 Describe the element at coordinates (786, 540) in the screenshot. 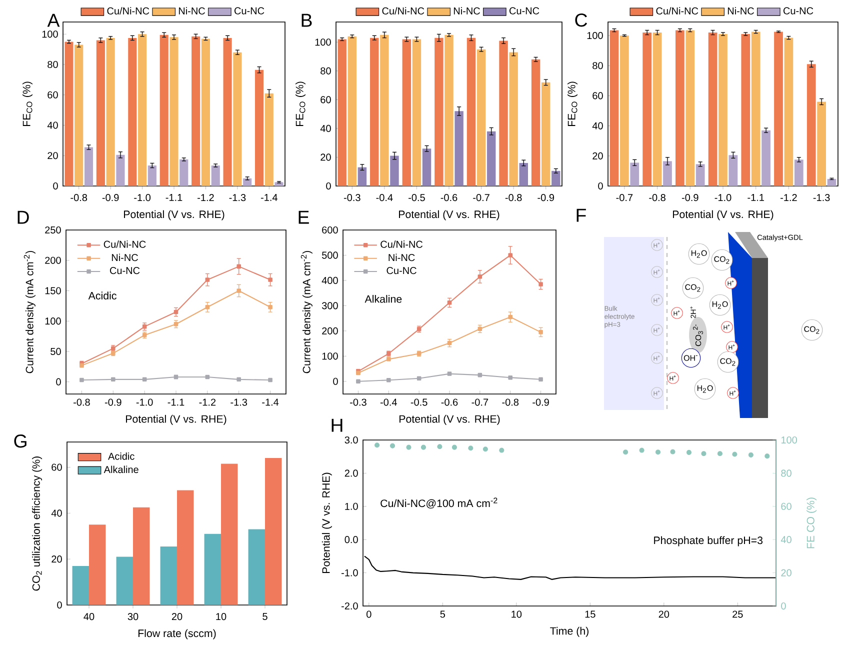

I see `y2-tick-label: 40` at that location.